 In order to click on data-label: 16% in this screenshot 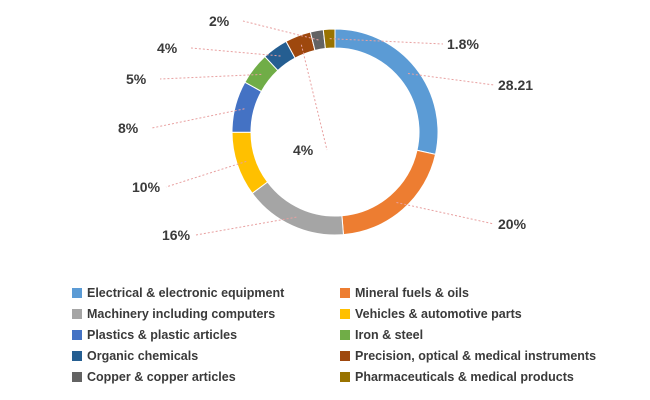, I will do `click(176, 235)`.